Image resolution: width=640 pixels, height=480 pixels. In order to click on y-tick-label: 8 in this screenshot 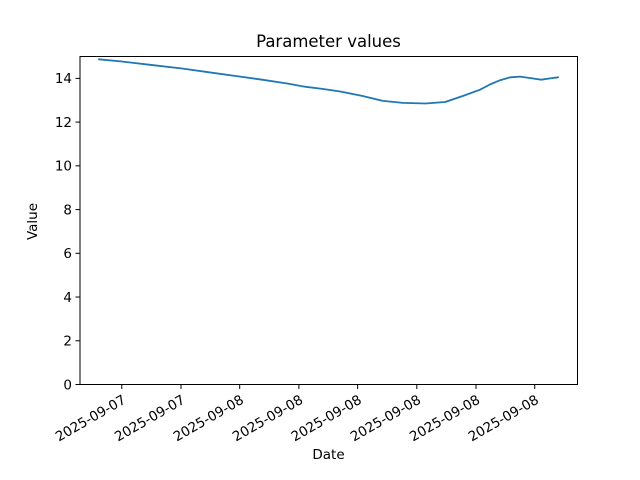, I will do `click(67, 210)`.